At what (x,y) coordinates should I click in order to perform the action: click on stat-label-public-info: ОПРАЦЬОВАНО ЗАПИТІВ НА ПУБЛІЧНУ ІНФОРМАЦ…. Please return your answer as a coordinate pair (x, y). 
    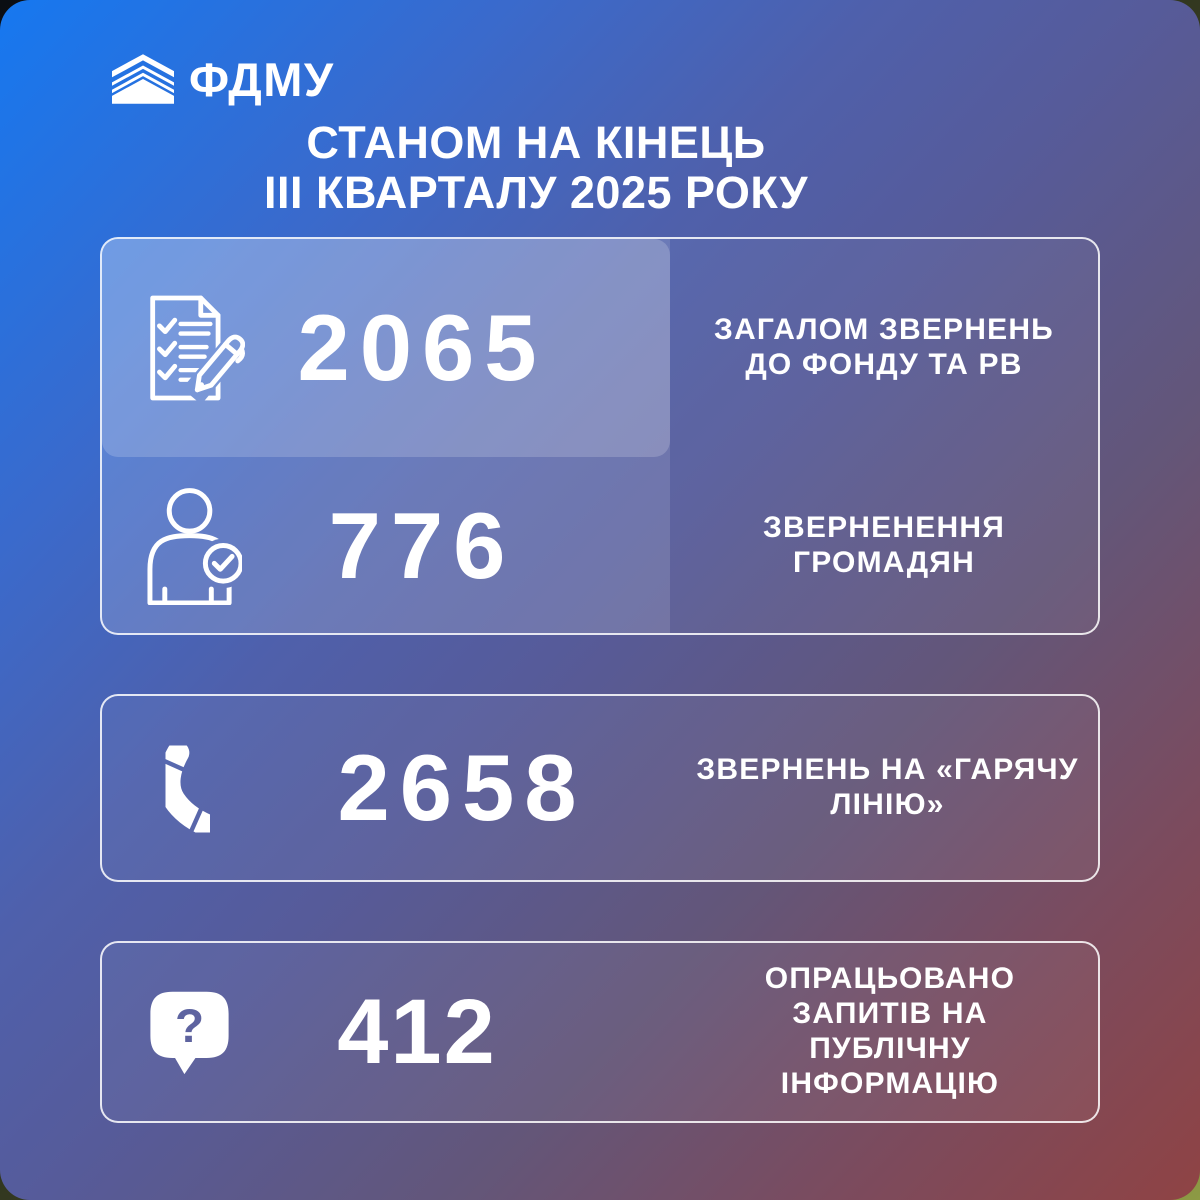
    Looking at the image, I should click on (890, 1031).